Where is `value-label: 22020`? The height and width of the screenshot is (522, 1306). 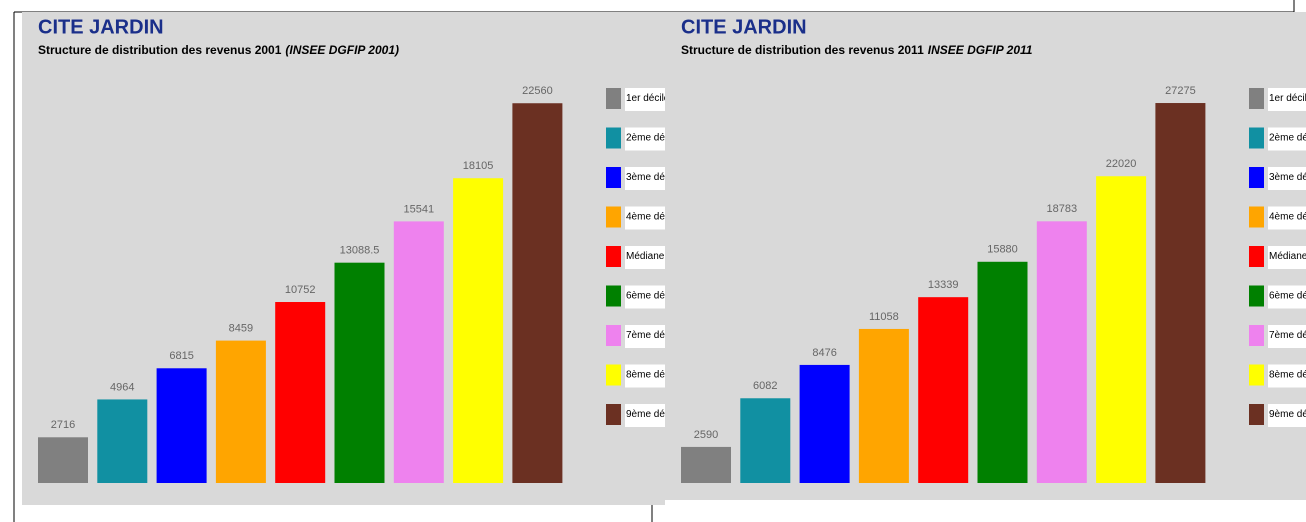 value-label: 22020 is located at coordinates (1121, 164).